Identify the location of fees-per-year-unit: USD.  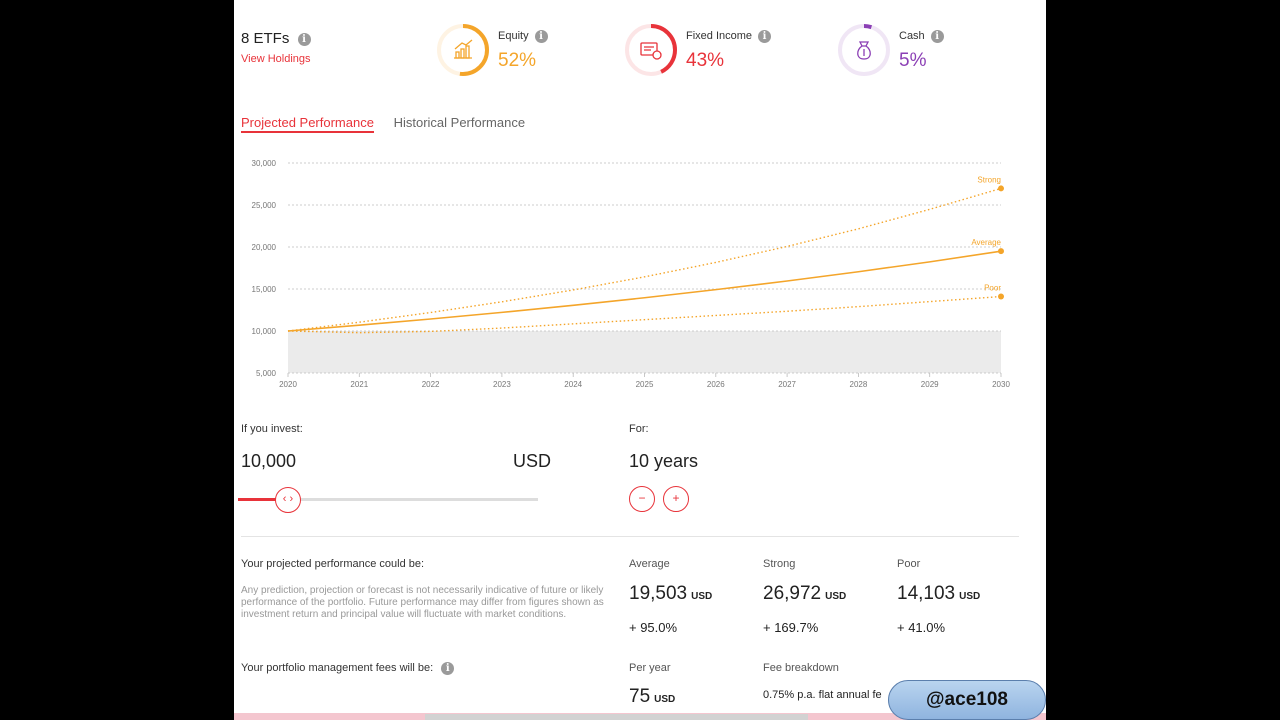
(665, 699).